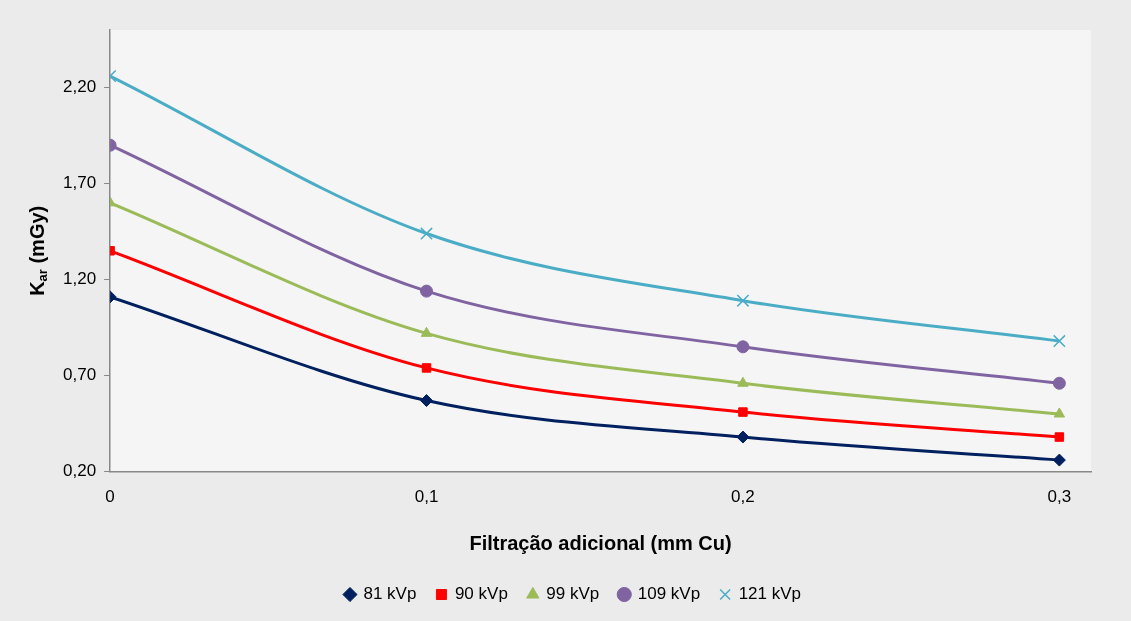  What do you see at coordinates (573, 594) in the screenshot?
I see `legend-label: 99 kVp` at bounding box center [573, 594].